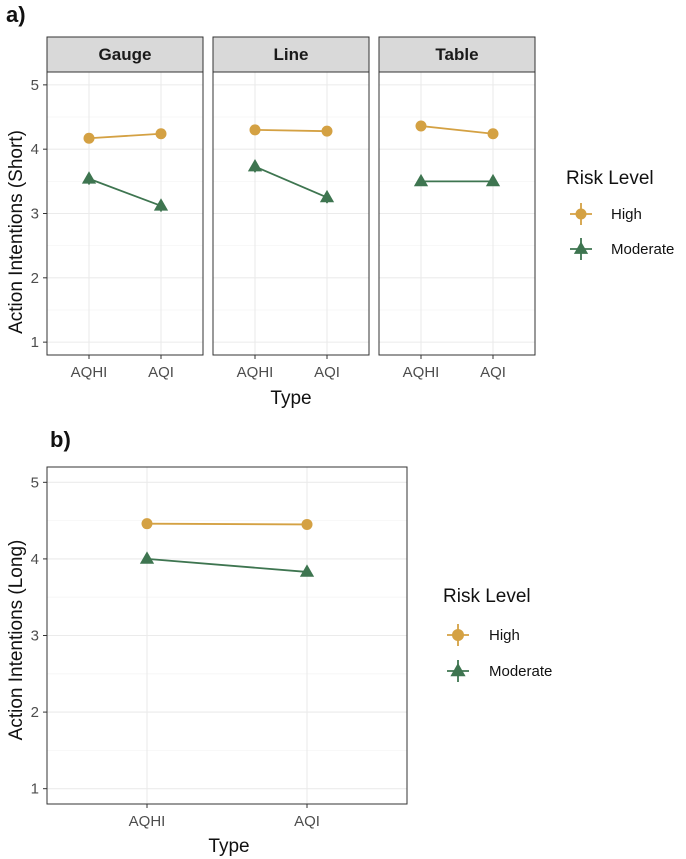 The image size is (686, 859). What do you see at coordinates (421, 372) in the screenshot?
I see `facet-table-x-tick-label: AQHI` at bounding box center [421, 372].